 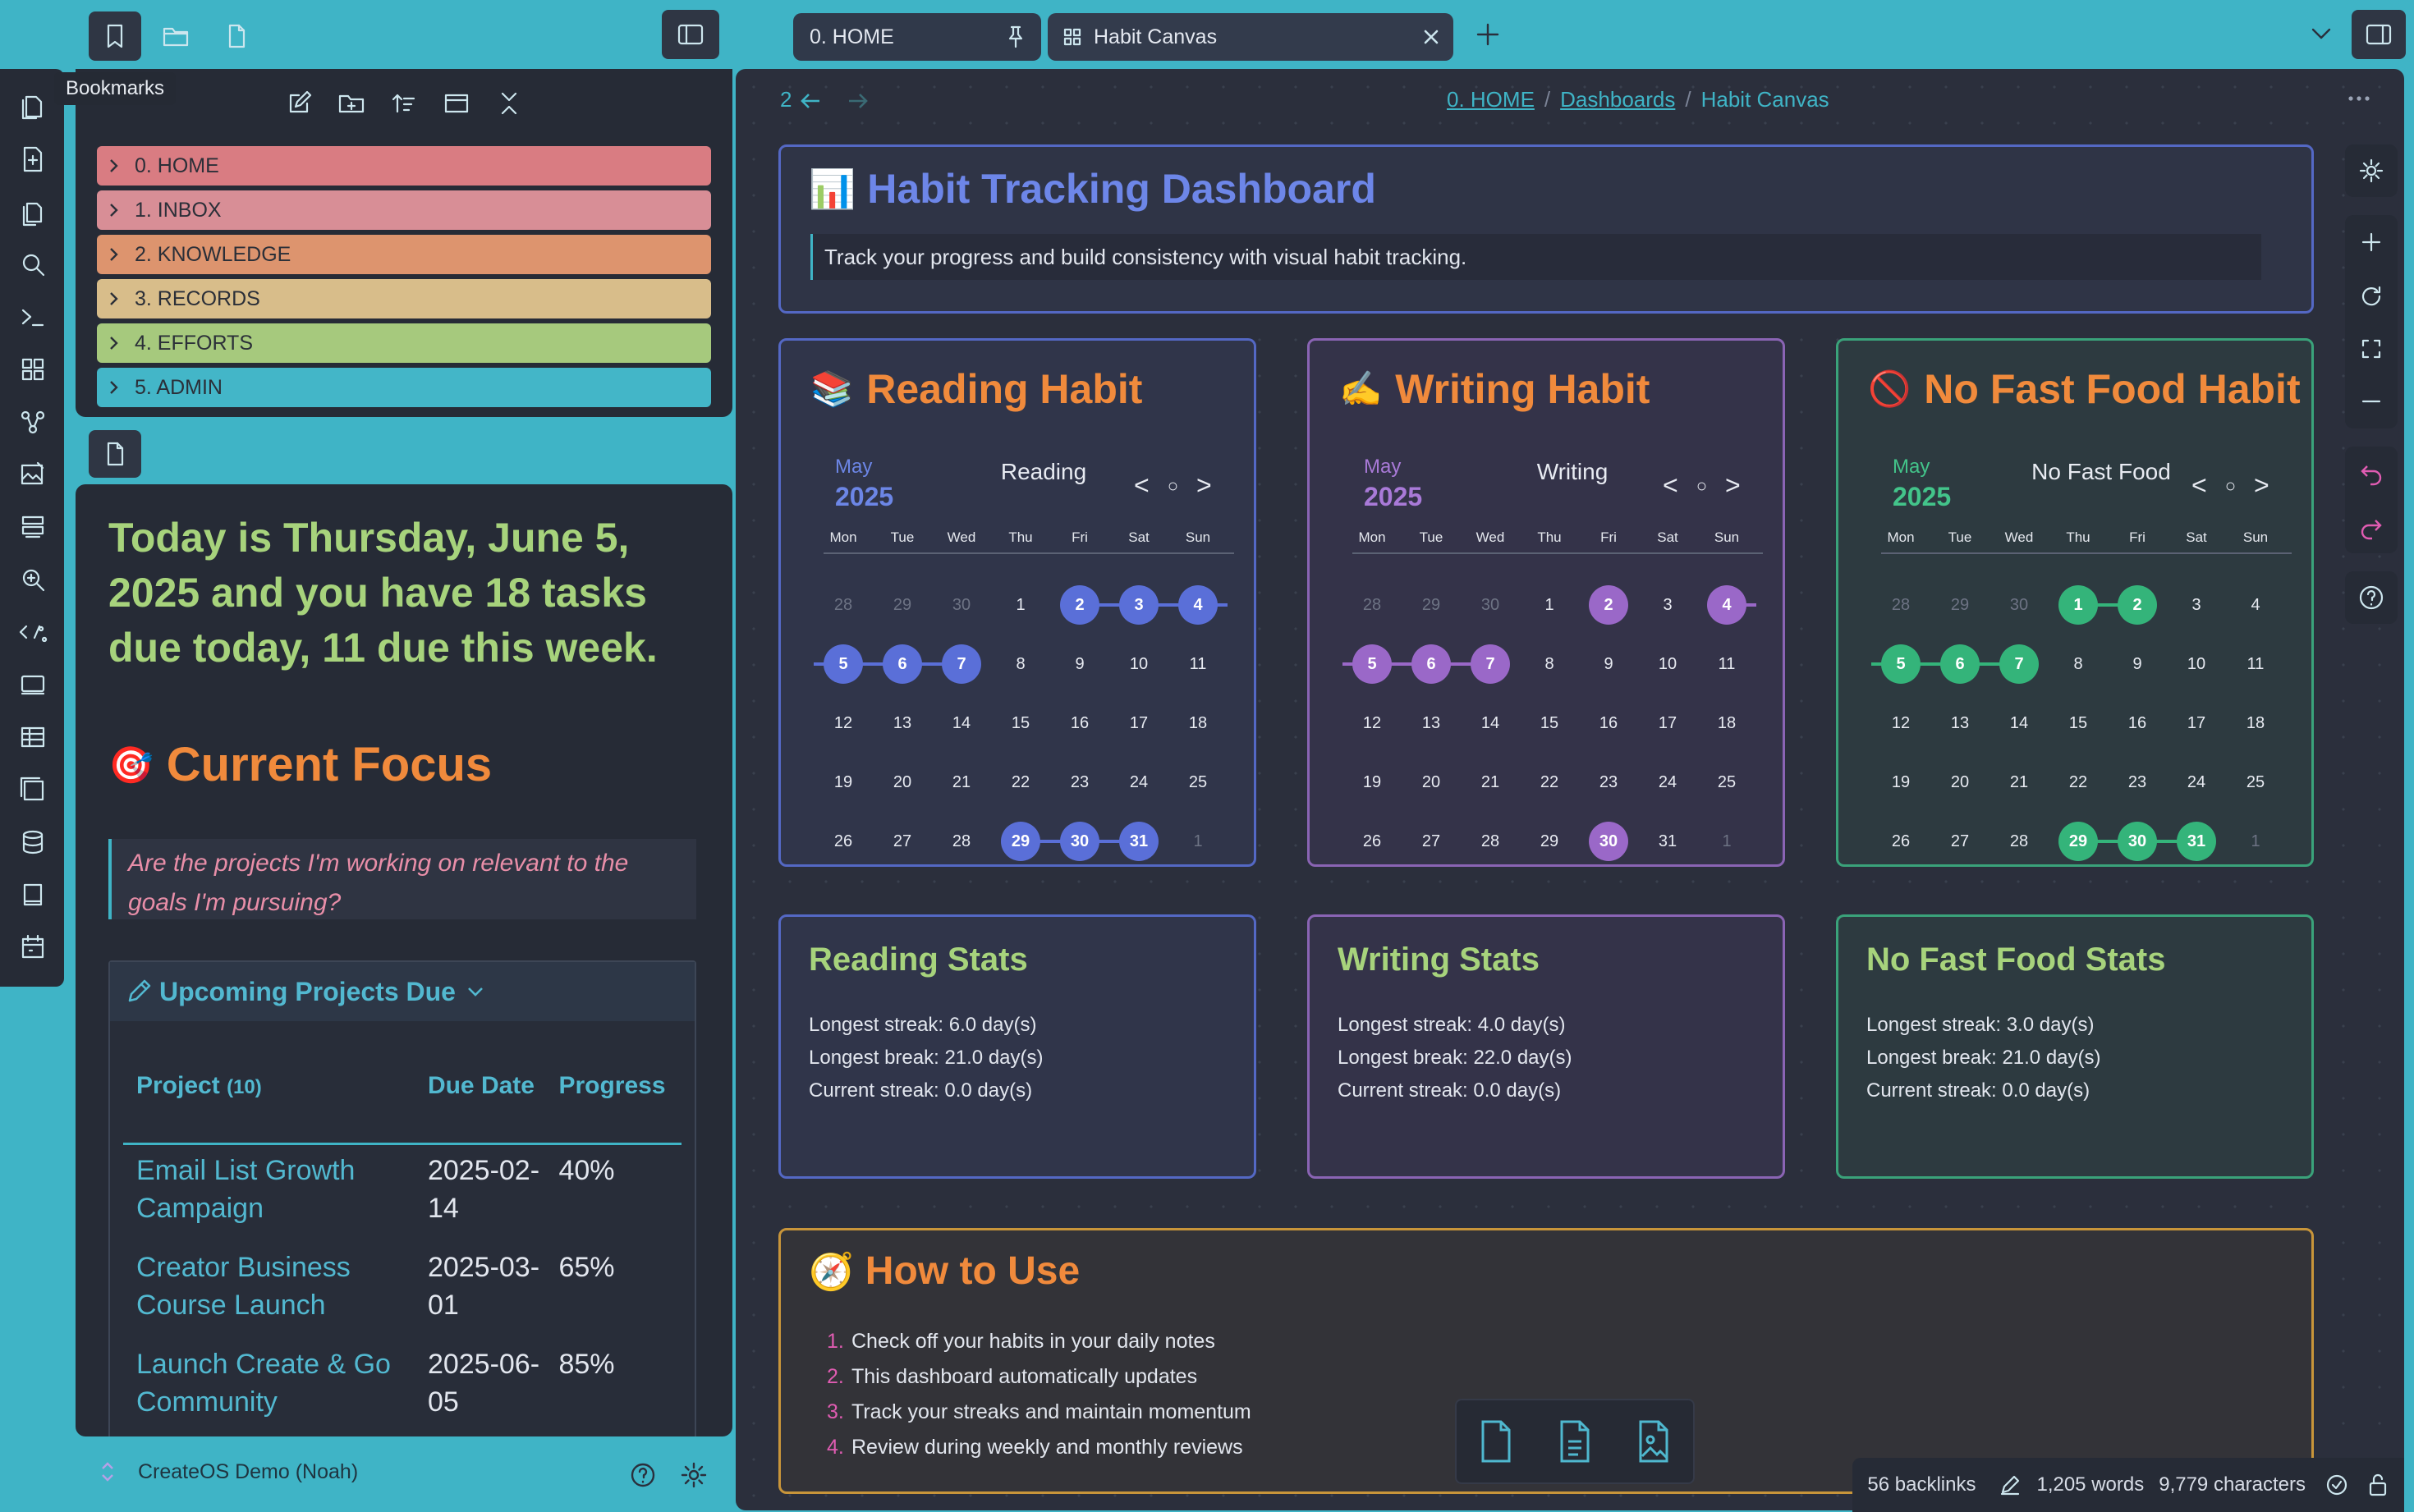 What do you see at coordinates (2372, 597) in the screenshot?
I see `canvas-help-button` at bounding box center [2372, 597].